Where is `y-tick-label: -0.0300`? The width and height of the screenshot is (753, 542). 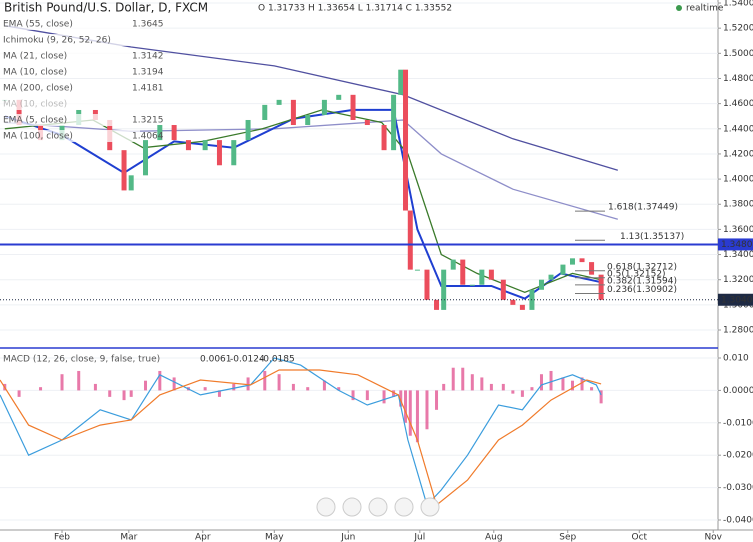 y-tick-label: -0.0300 is located at coordinates (738, 488).